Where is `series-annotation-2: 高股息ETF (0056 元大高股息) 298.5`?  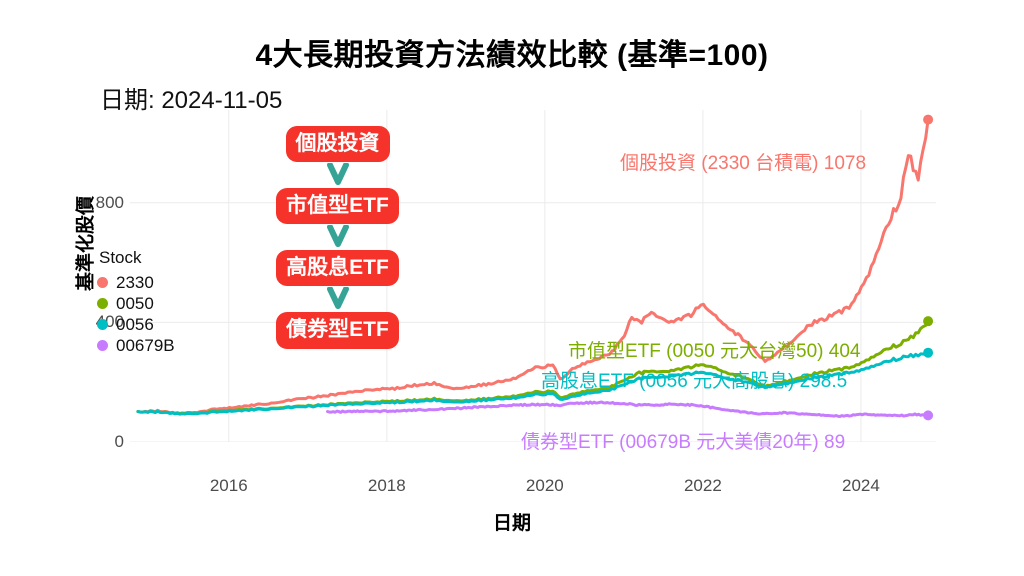
series-annotation-2: 高股息ETF (0056 元大高股息) 298.5 is located at coordinates (694, 381).